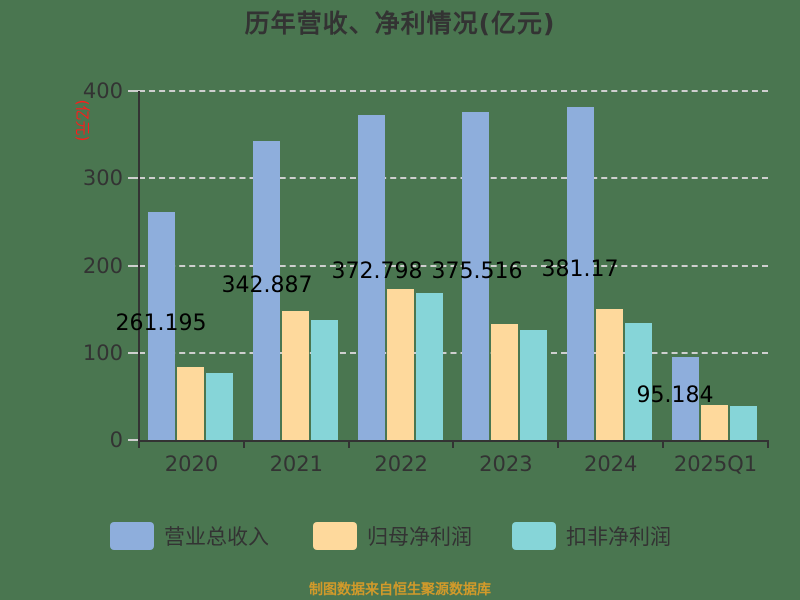  I want to click on y-tick-label-0: 0, so click(116, 440).